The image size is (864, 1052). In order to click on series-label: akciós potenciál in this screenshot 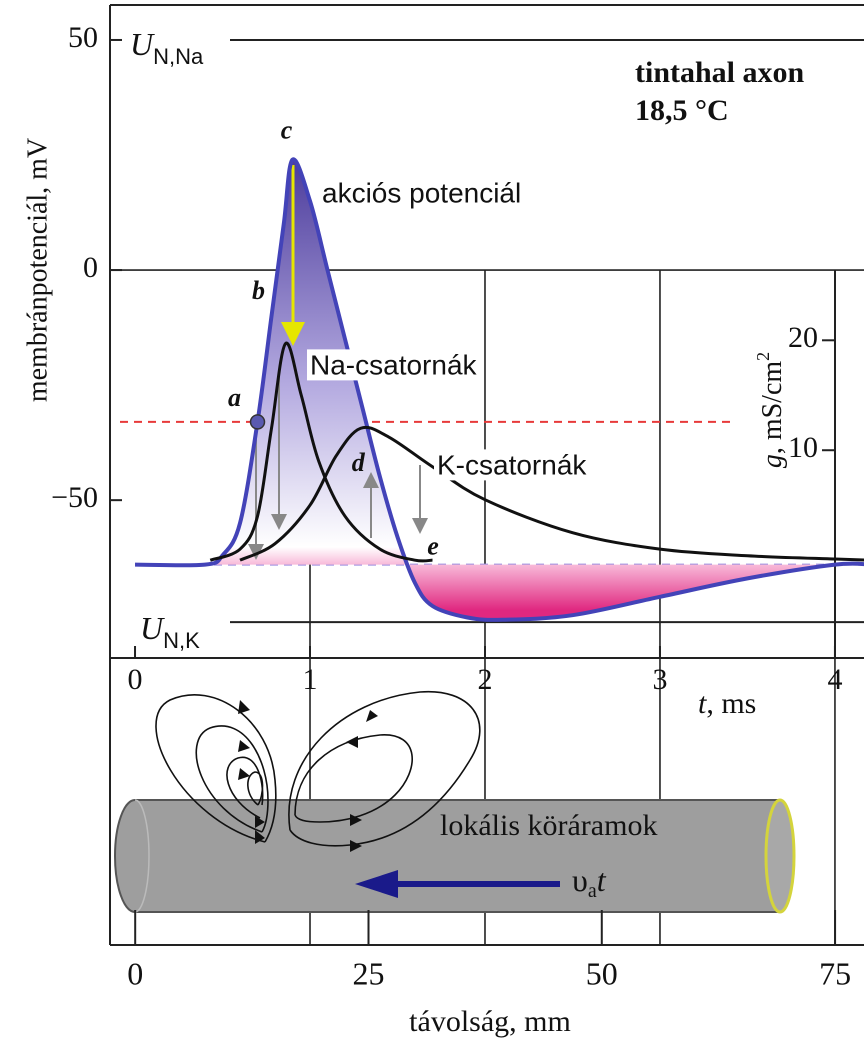, I will do `click(421, 192)`.